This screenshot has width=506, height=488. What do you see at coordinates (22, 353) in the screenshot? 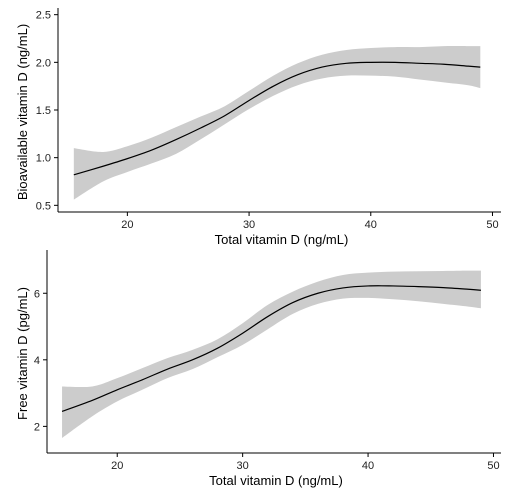
I see `y-axis-title: Free vitamin D (pg/mL)` at bounding box center [22, 353].